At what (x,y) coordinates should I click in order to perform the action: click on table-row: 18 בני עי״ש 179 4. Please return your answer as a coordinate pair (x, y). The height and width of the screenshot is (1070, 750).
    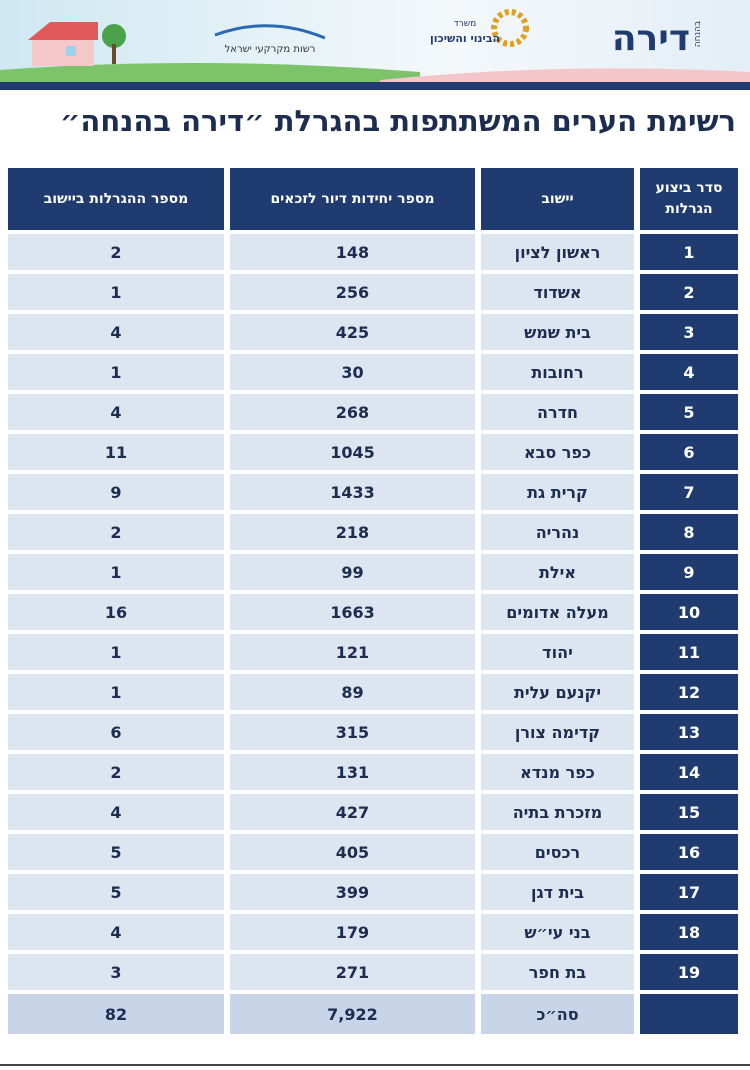
    Looking at the image, I should click on (373, 932).